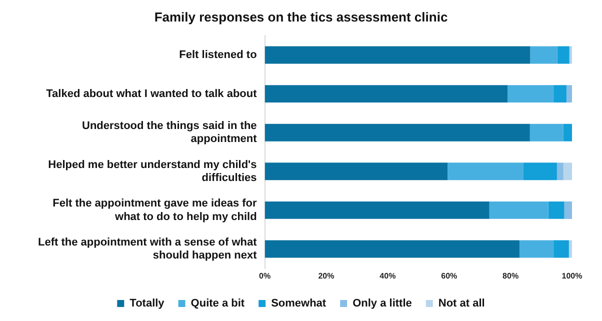  Describe the element at coordinates (155, 210) in the screenshot. I see `y-tick-label: Felt the appointment gave me ideas for what to do to help my child` at that location.